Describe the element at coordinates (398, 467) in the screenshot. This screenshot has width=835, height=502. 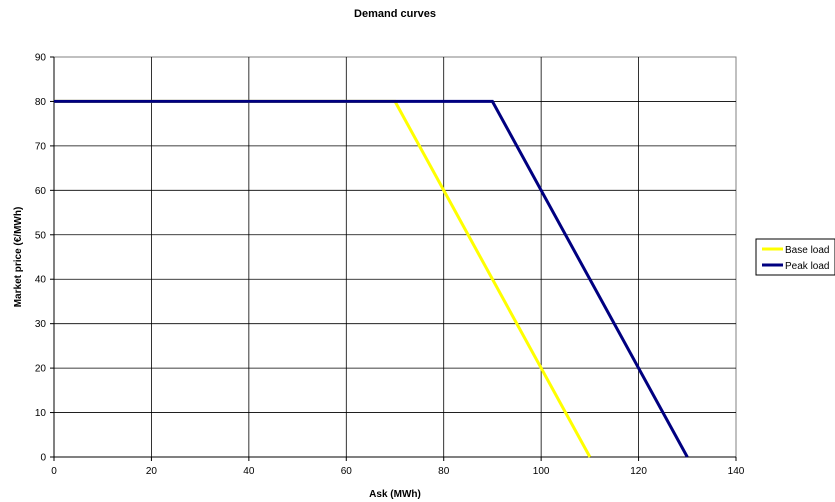
I see `x-tick-labels: 0 20 40 60 80 100 120 140` at that location.